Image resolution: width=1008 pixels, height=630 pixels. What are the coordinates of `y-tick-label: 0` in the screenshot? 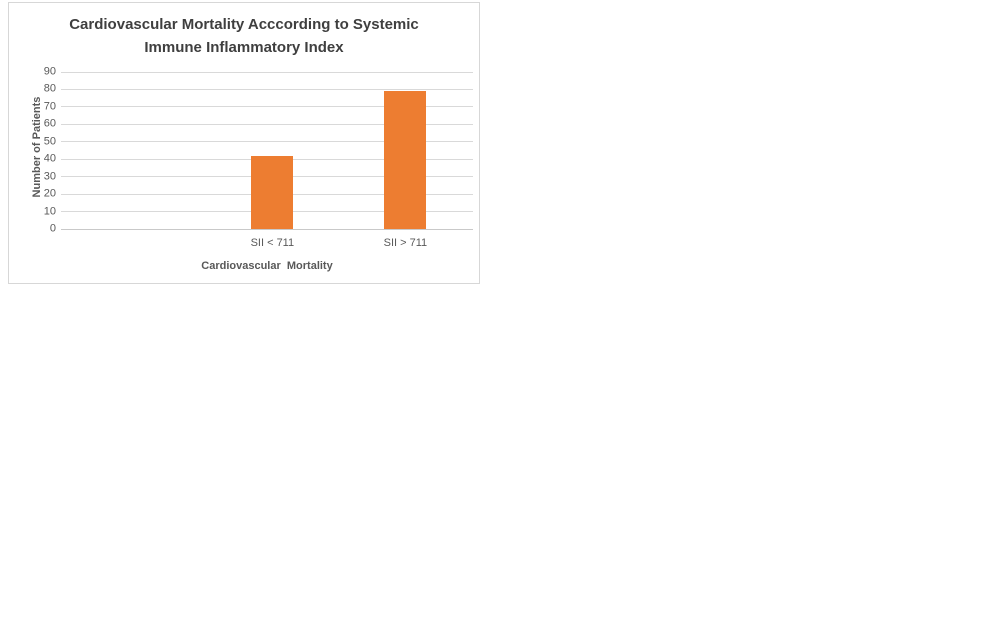 It's located at (52, 228).